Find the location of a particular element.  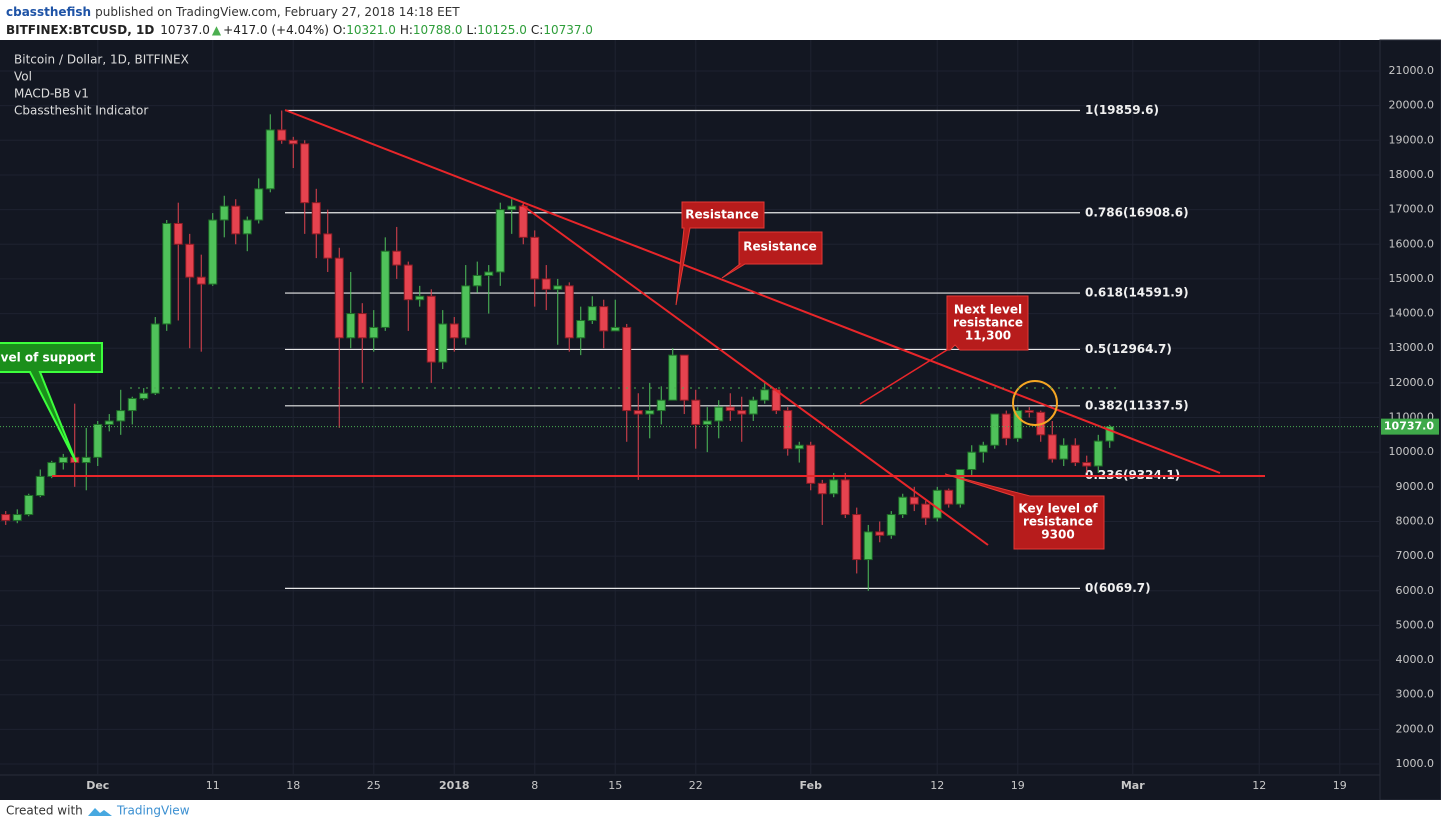

y-tick-label: 7000.0 is located at coordinates (1415, 555).